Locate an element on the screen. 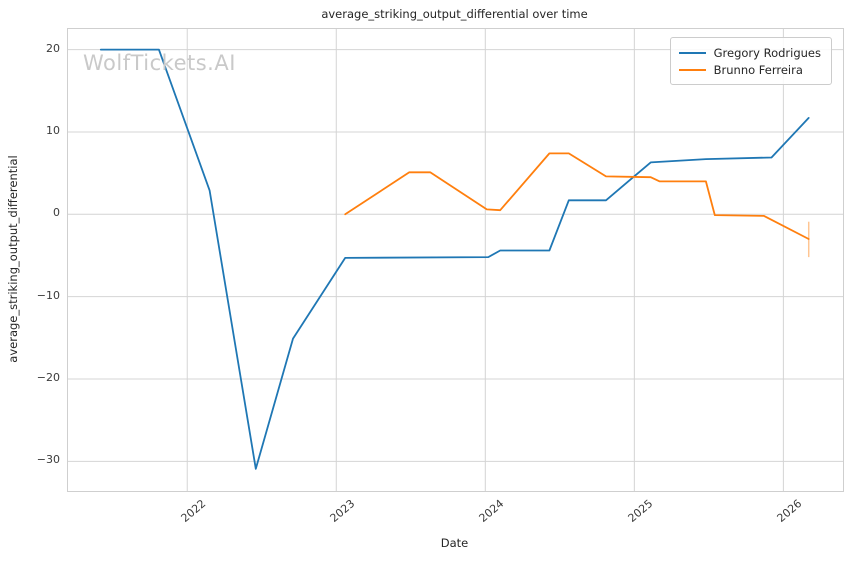  y-tick-label: −30 is located at coordinates (48, 460).